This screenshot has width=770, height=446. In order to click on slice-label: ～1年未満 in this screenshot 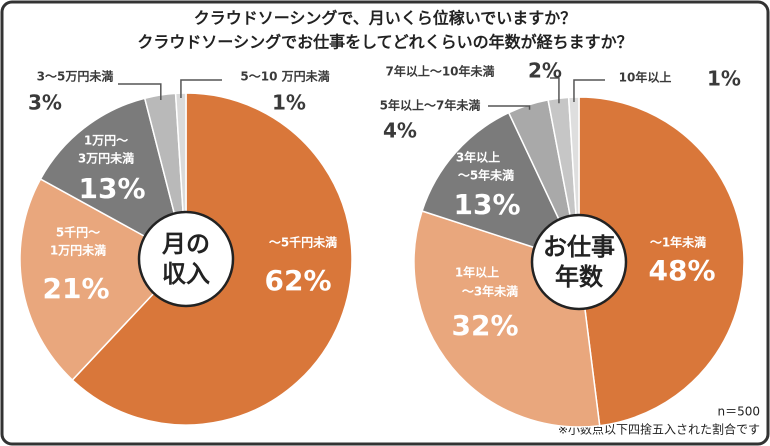, I will do `click(678, 242)`.